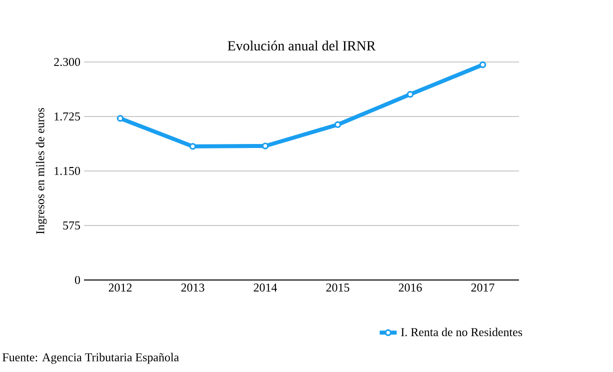  Describe the element at coordinates (266, 288) in the screenshot. I see `x-tick-label: 2014` at that location.